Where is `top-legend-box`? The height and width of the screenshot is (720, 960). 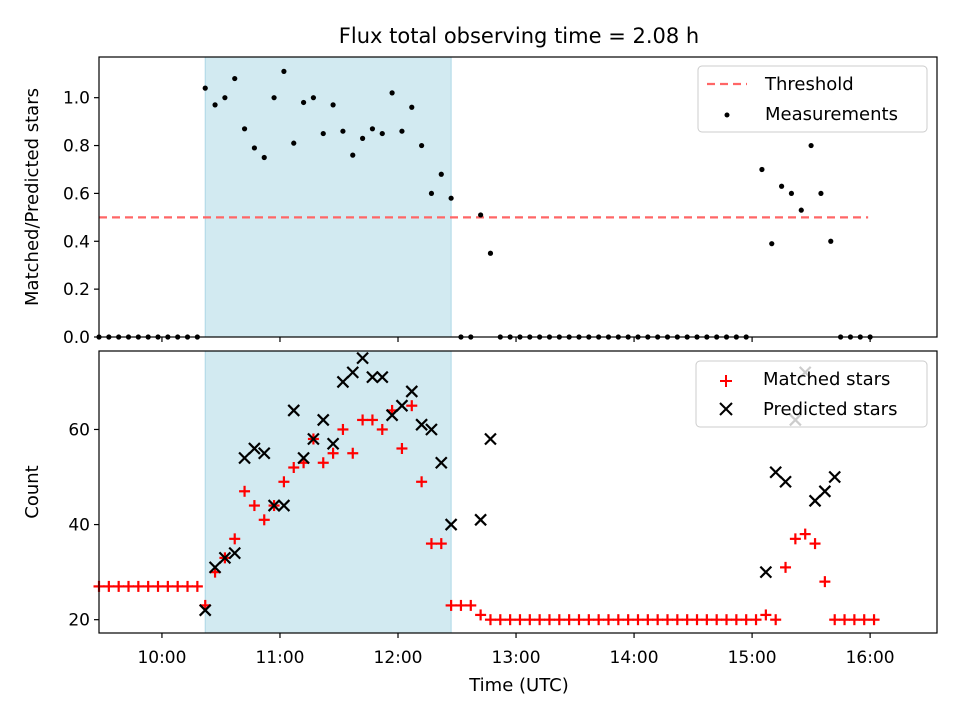 top-legend-box is located at coordinates (812, 99).